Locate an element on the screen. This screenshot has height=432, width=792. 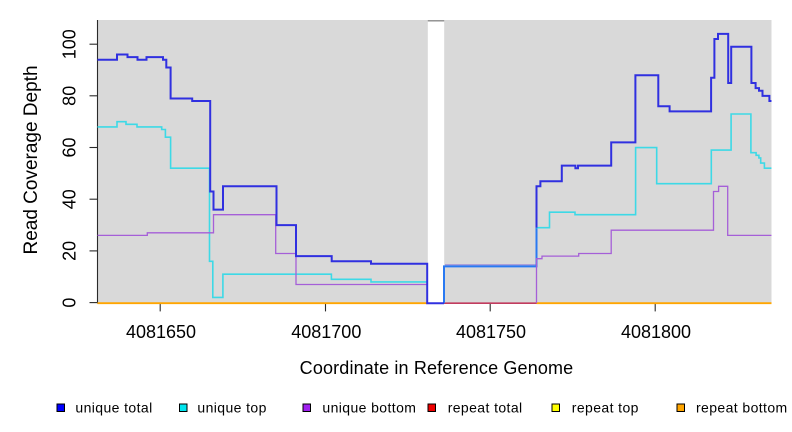
svg-text: 4081800 is located at coordinates (656, 332).